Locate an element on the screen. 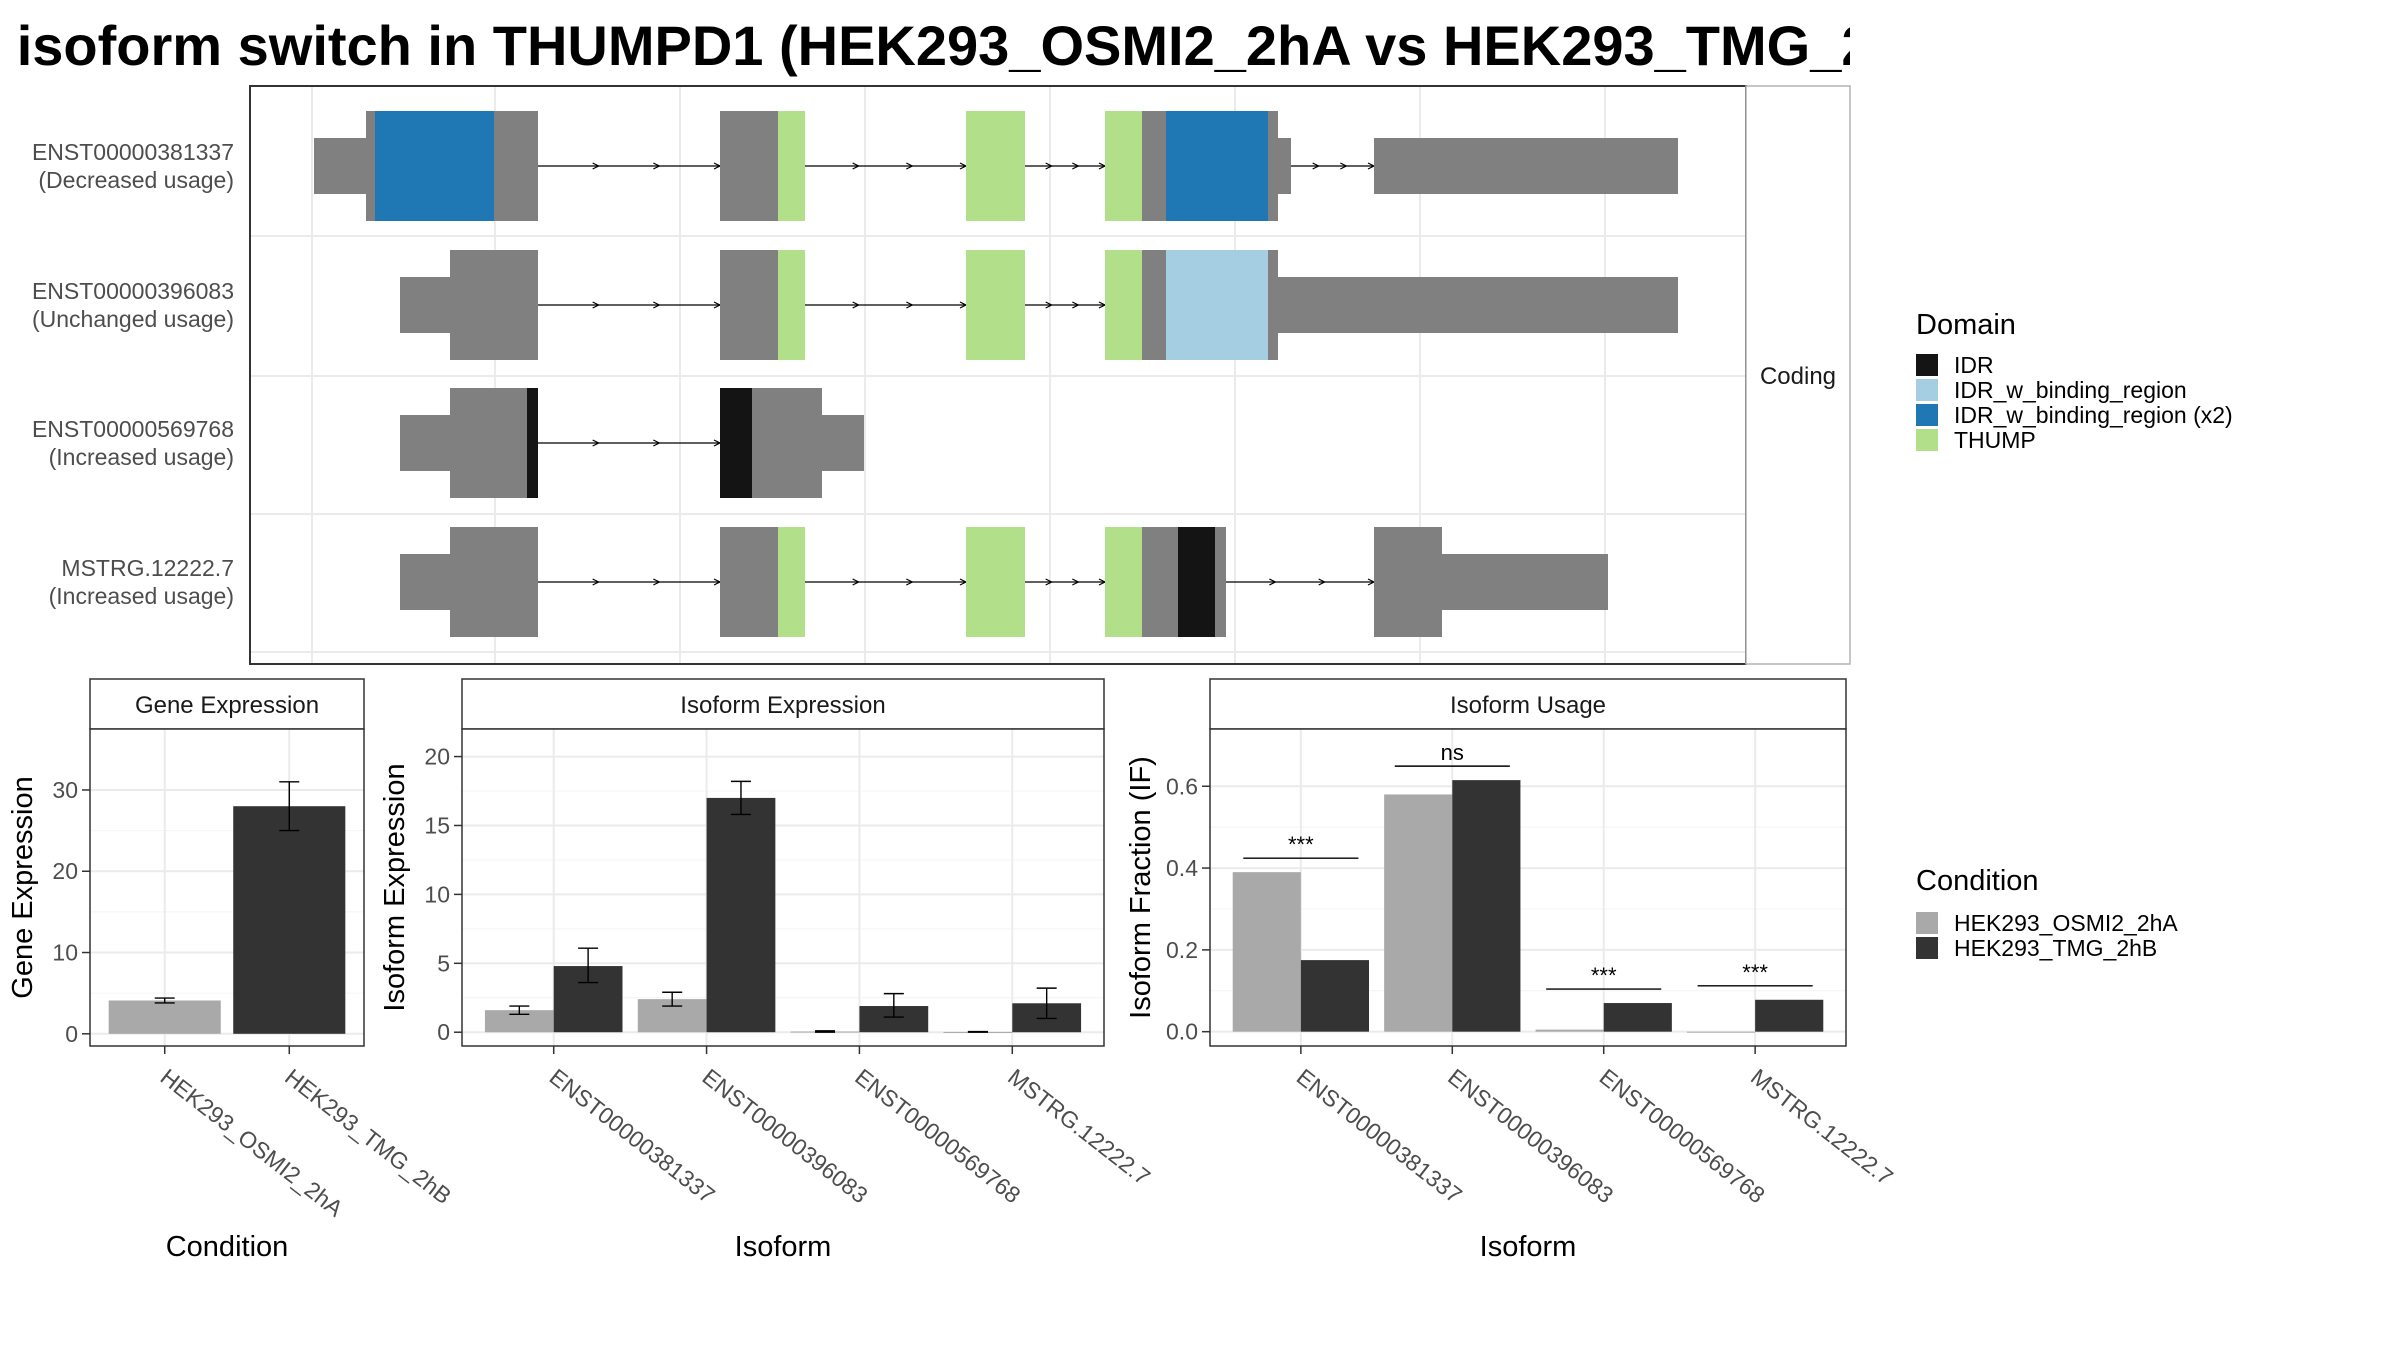 This screenshot has width=2400, height=1350. panel-title: Isoform Expression is located at coordinates (782, 705).